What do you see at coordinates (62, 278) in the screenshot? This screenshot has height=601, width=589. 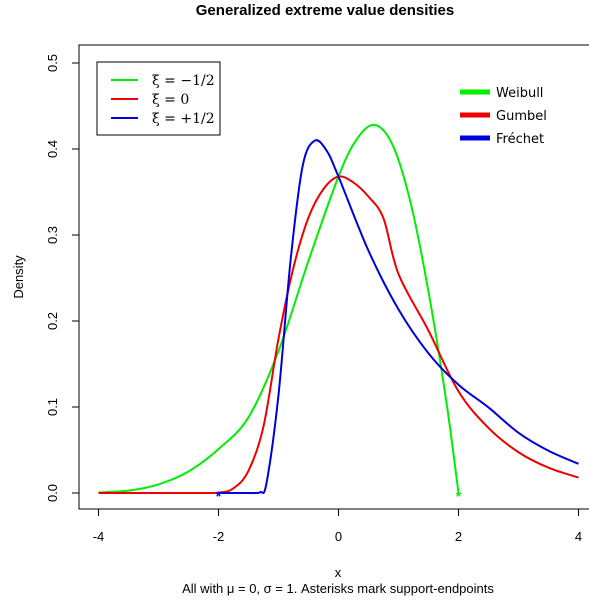 I see `y-axis: 0.0 0.1 0.2 0.3 0.4 0.5` at bounding box center [62, 278].